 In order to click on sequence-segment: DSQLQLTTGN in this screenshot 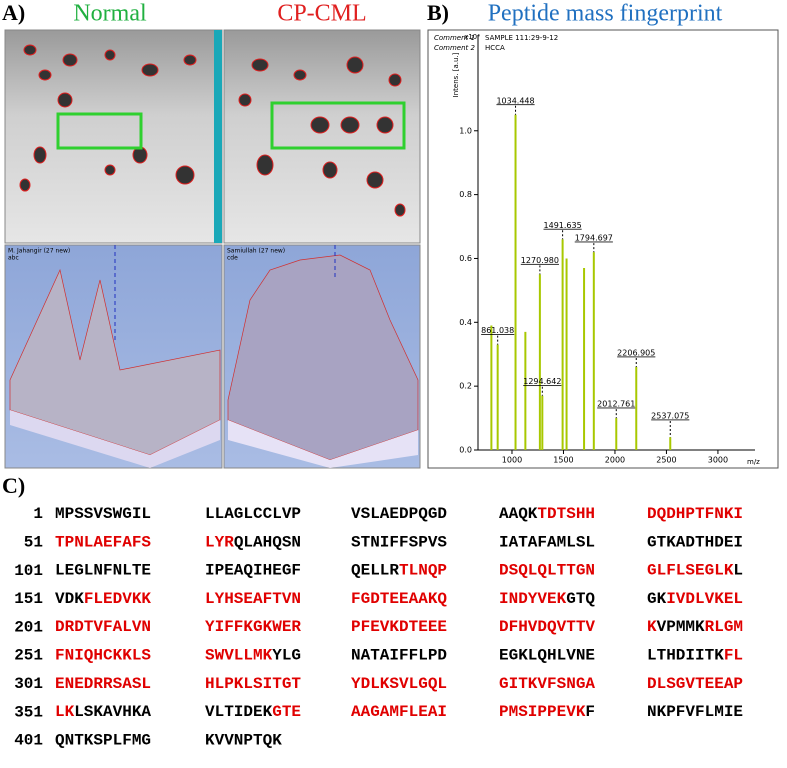, I will do `click(547, 571)`.